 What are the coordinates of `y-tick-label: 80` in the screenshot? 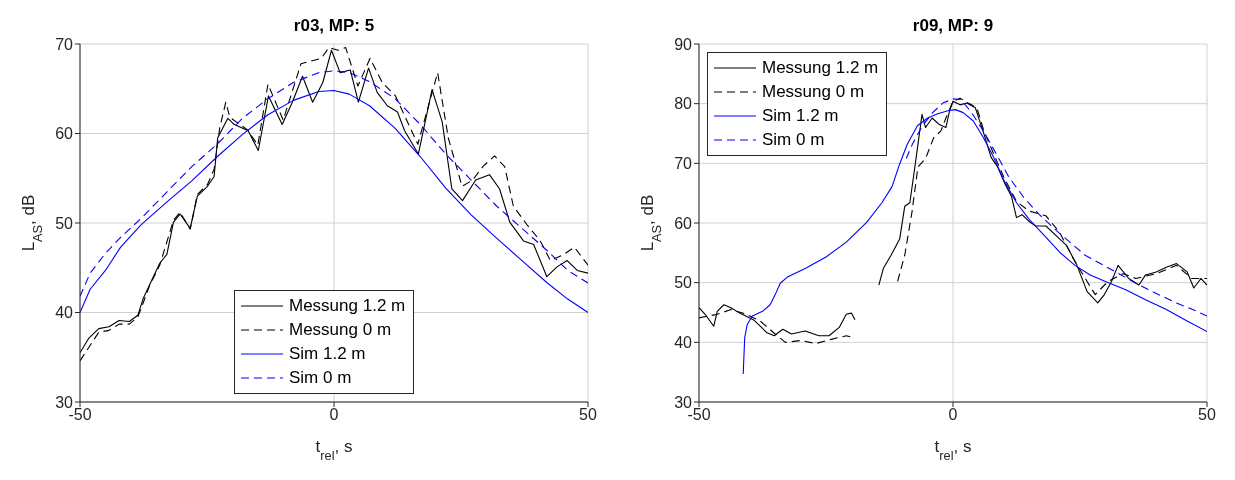 It's located at (683, 104).